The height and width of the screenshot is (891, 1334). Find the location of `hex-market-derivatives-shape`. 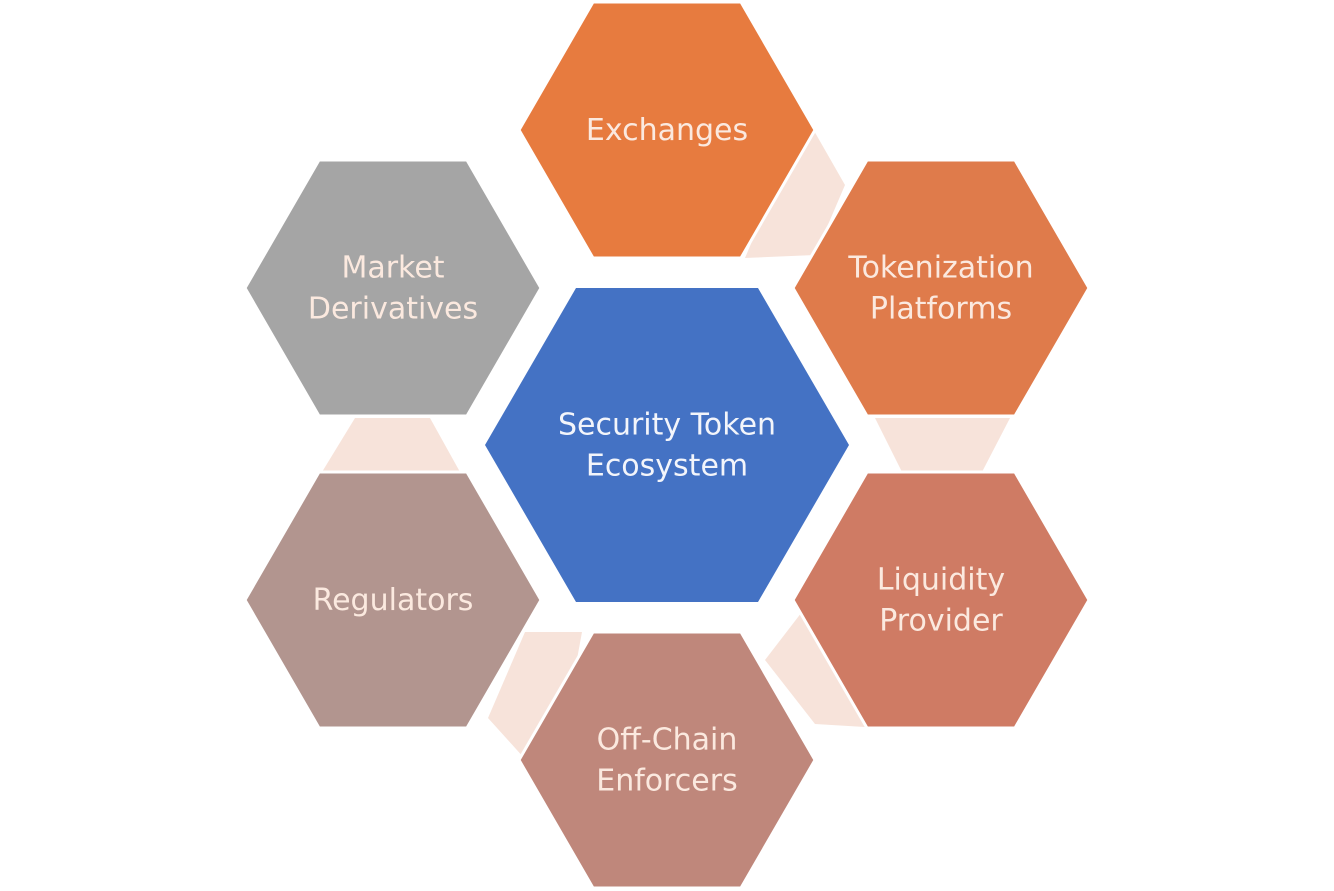

hex-market-derivatives-shape is located at coordinates (393, 288).